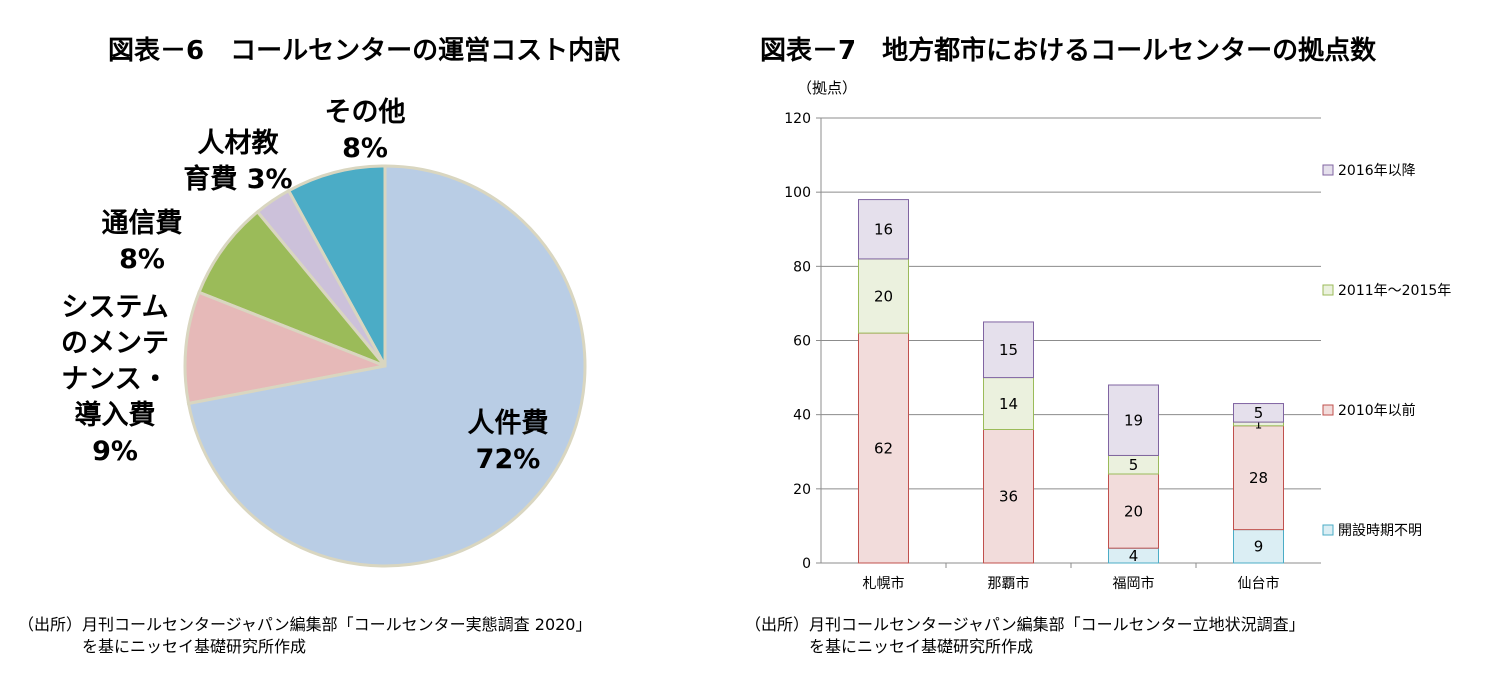 This screenshot has height=692, width=1502. Describe the element at coordinates (797, 193) in the screenshot. I see `y-tick-label: 100` at that location.